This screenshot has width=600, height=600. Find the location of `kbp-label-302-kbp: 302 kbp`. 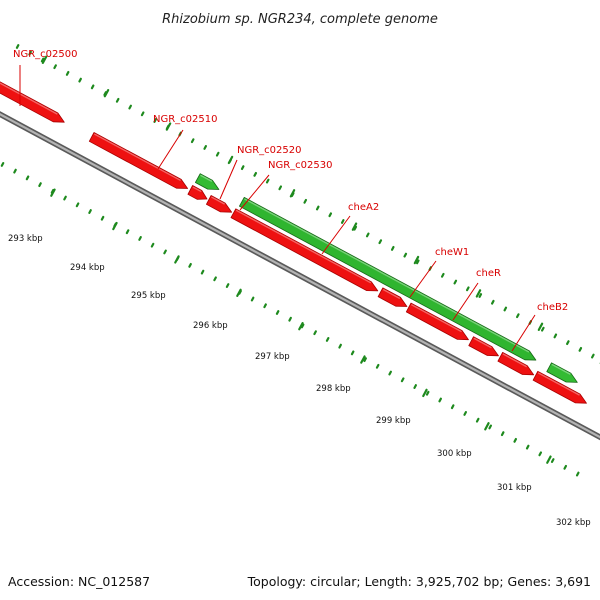

kbp-label-302-kbp: 302 kbp is located at coordinates (573, 523).